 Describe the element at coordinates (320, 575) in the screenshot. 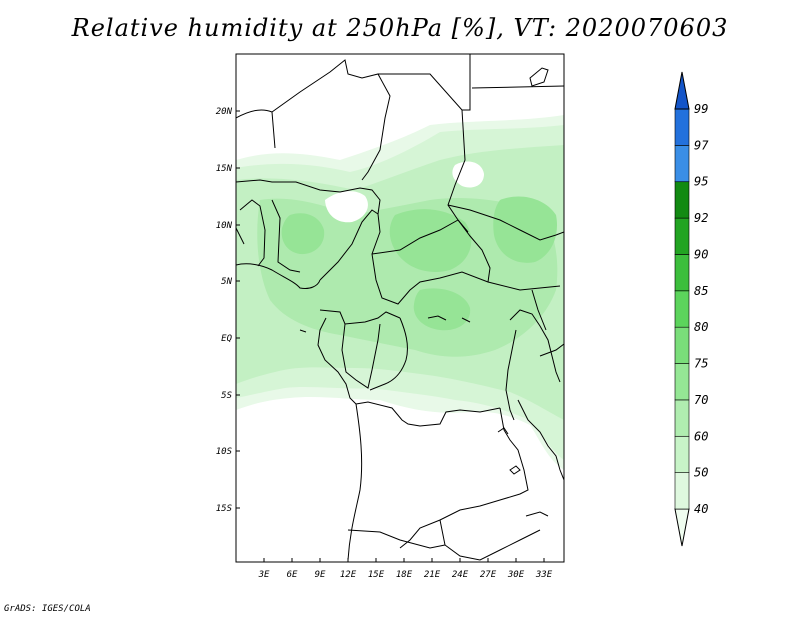

I see `lon-label: 9E` at that location.